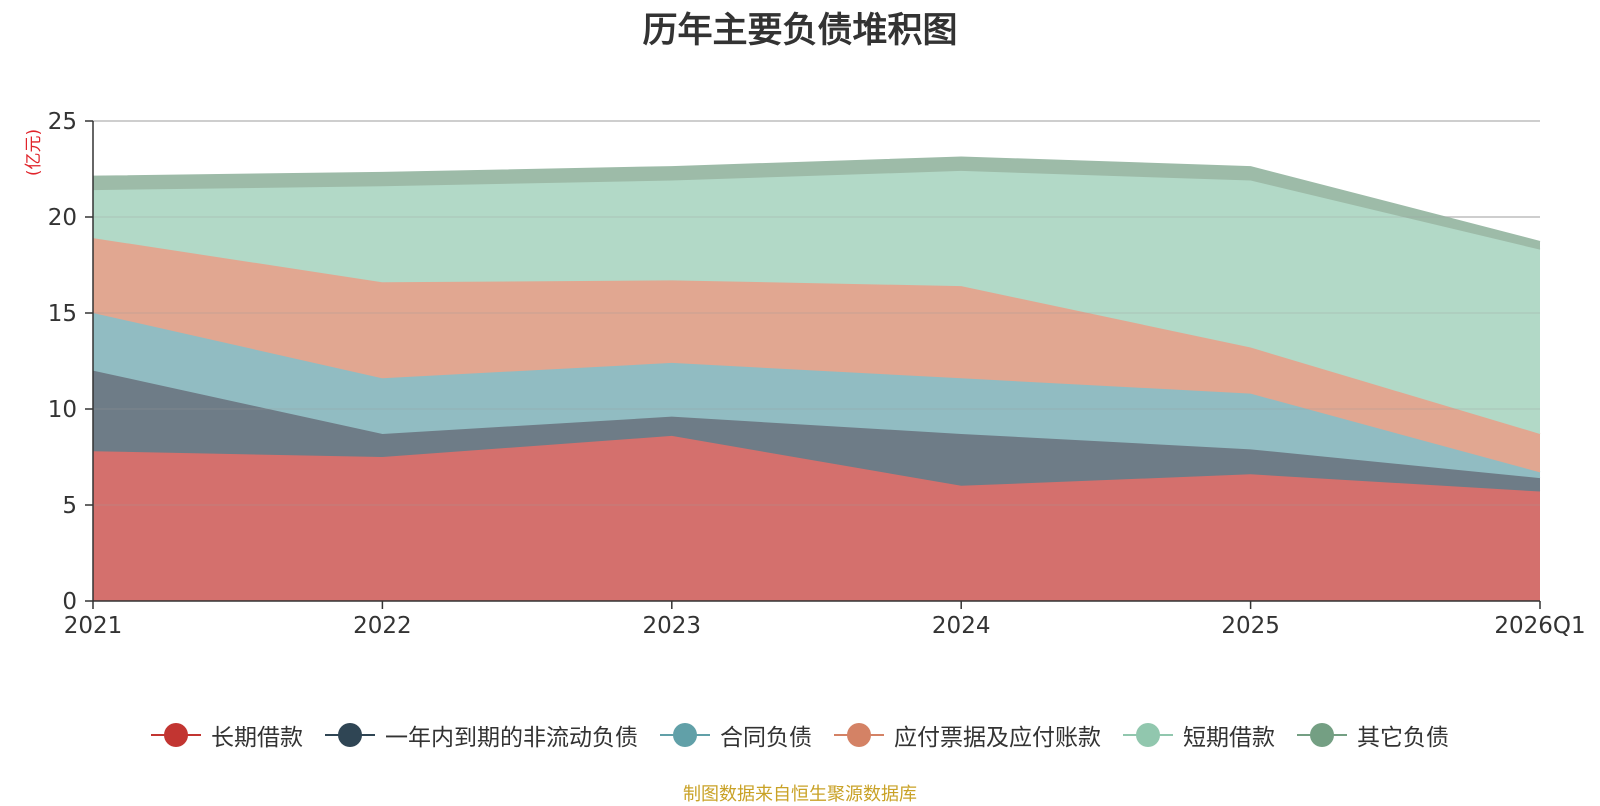 The width and height of the screenshot is (1600, 806). Describe the element at coordinates (93, 626) in the screenshot. I see `x-tick-label-0: 2021` at that location.